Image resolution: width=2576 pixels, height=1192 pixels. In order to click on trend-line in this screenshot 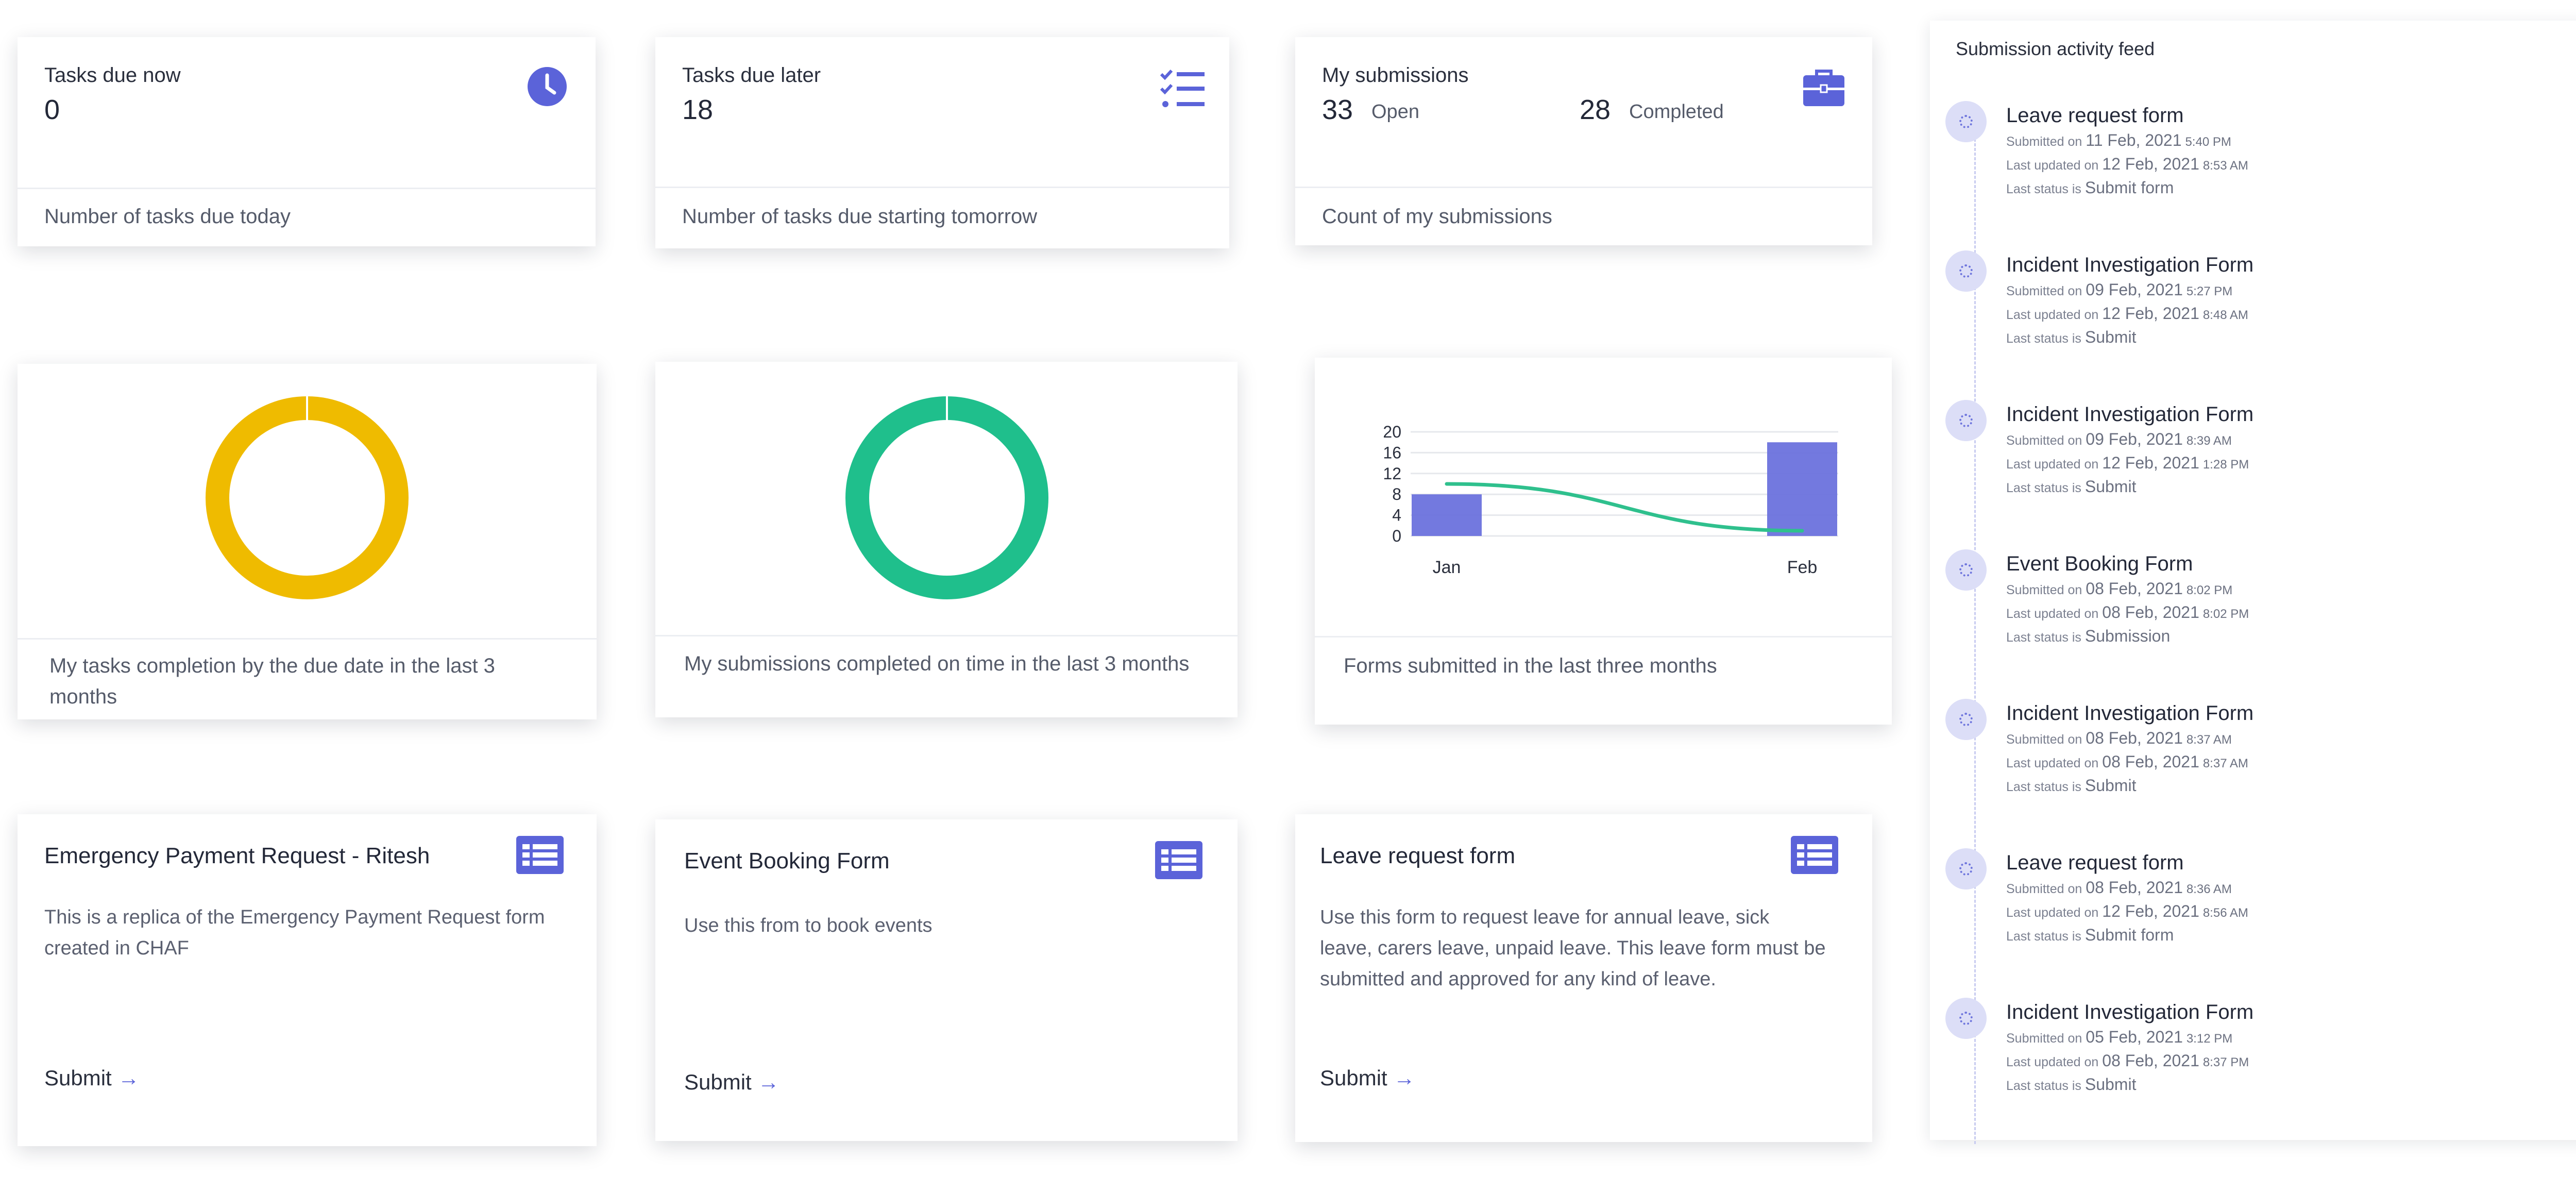, I will do `click(1624, 507)`.